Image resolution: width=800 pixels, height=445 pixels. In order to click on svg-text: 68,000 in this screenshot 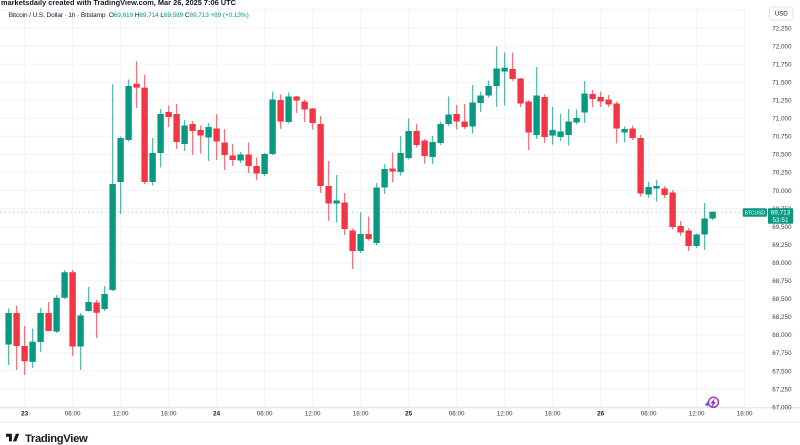, I will do `click(782, 335)`.